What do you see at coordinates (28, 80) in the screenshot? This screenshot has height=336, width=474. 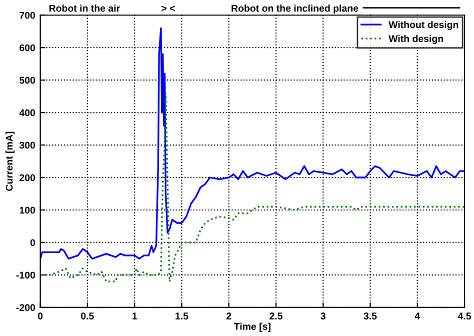 I see `y-tick-label: 500` at bounding box center [28, 80].